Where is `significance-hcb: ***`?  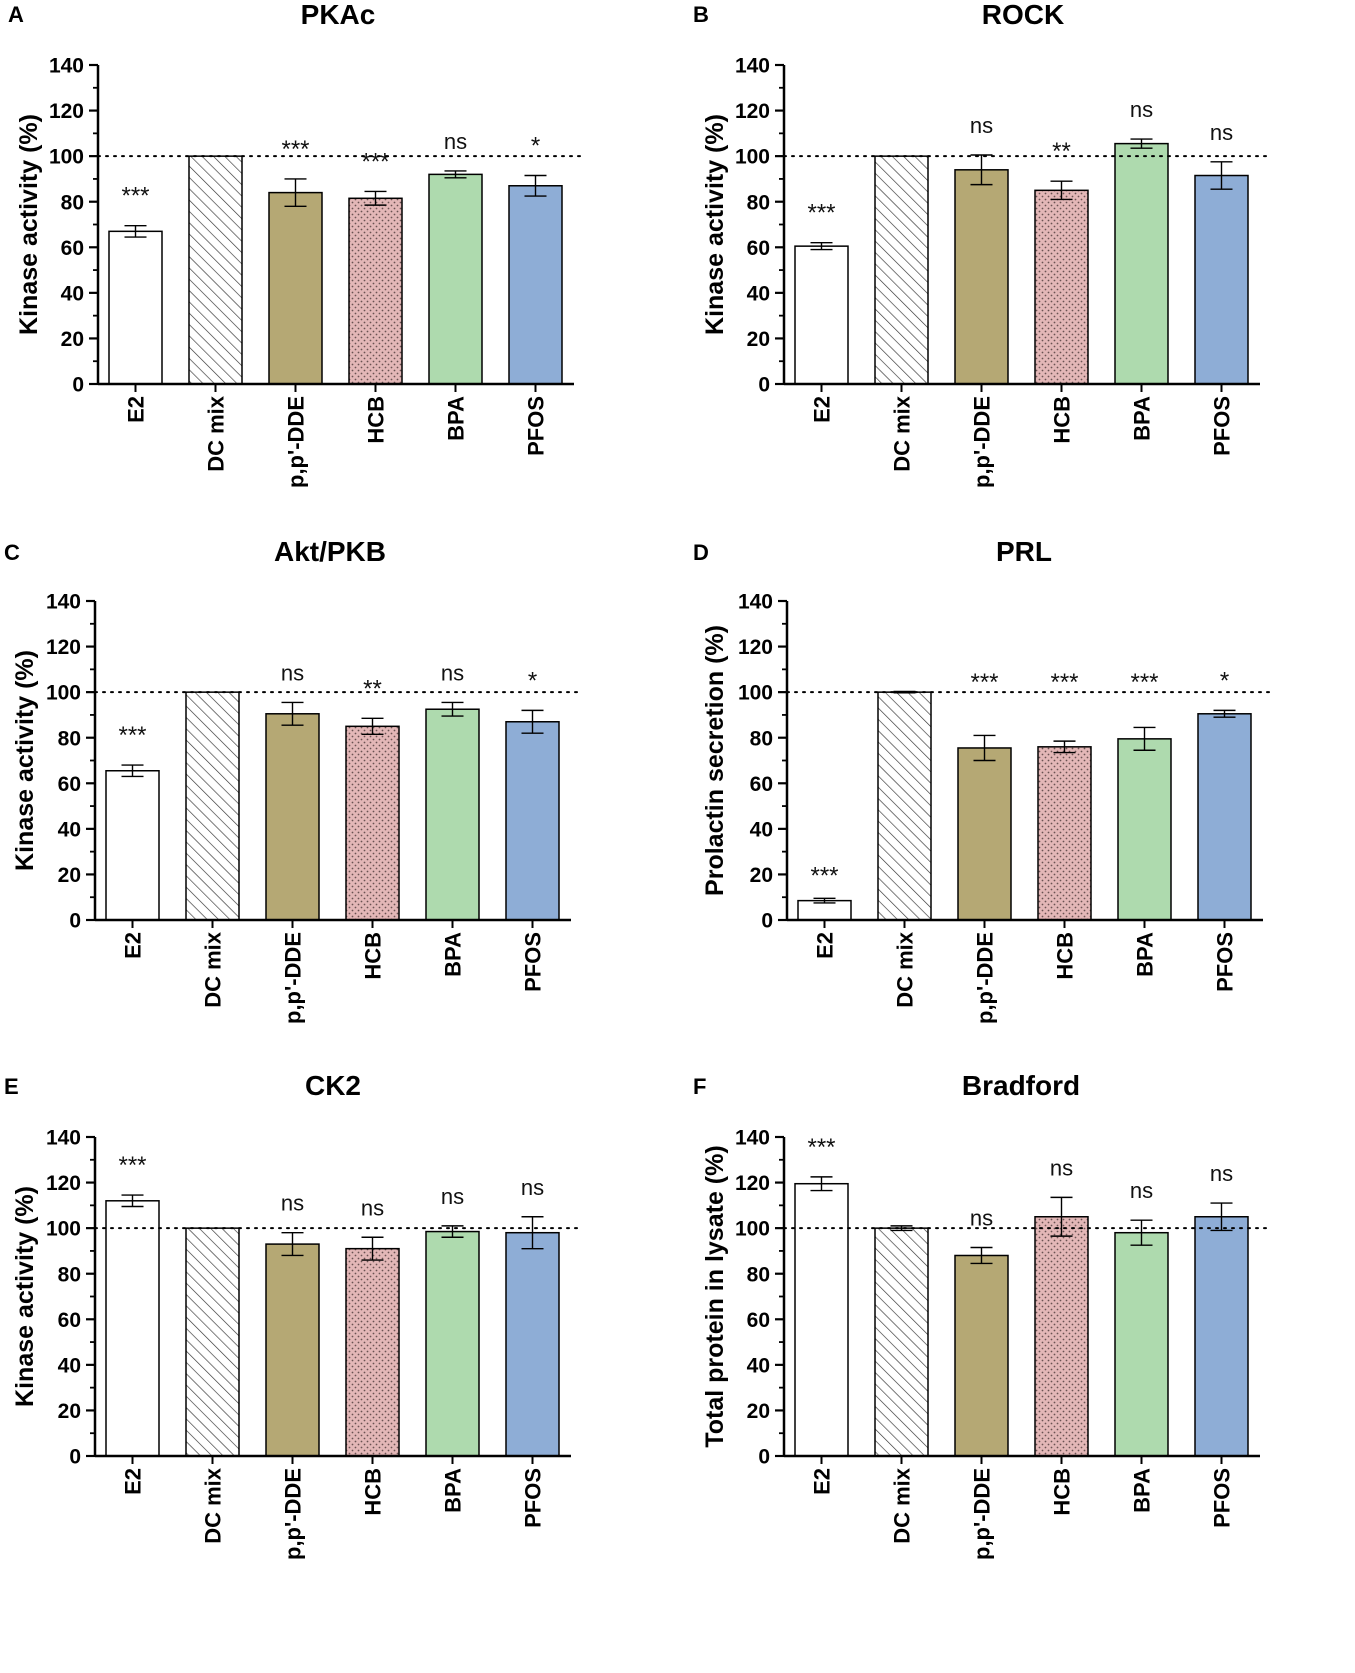 significance-hcb: *** is located at coordinates (375, 161).